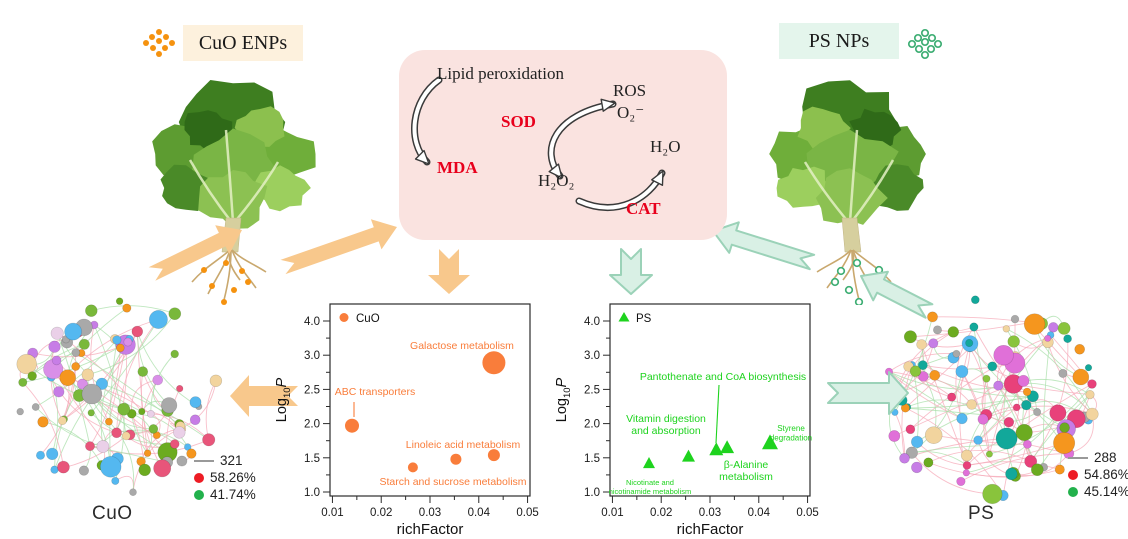 The image size is (1128, 539). I want to click on edge-line-marker, so click(1078, 457).